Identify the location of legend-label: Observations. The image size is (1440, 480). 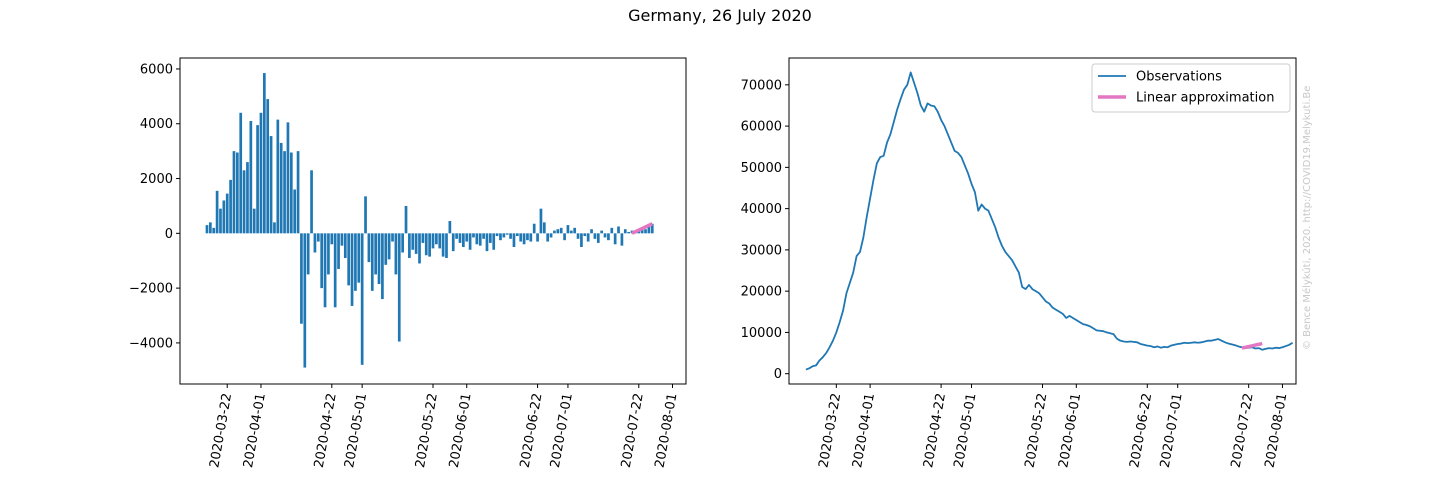
(1179, 77).